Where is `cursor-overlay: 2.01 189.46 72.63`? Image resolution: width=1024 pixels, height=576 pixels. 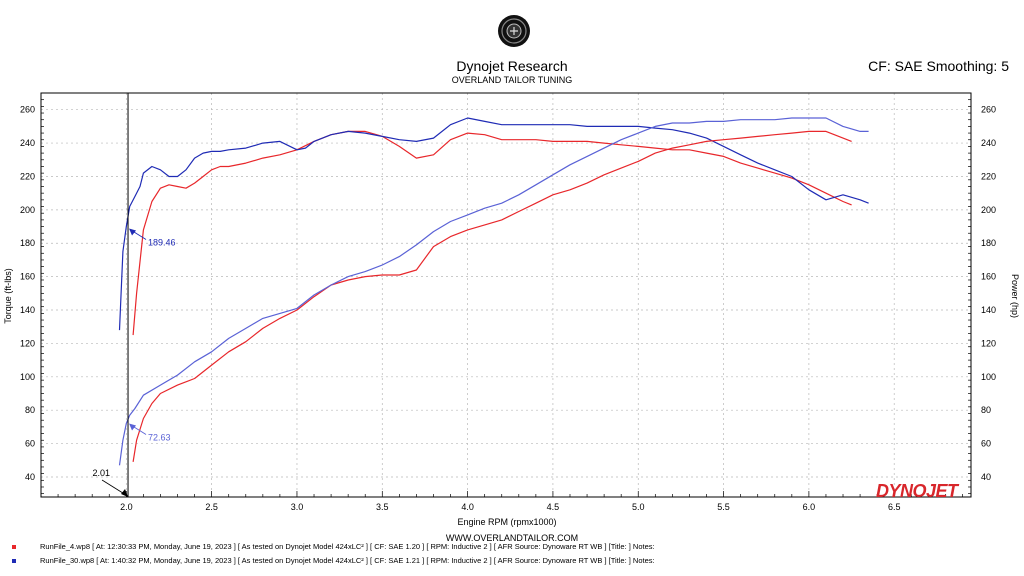
cursor-overlay: 2.01 189.46 72.63 is located at coordinates (134, 295).